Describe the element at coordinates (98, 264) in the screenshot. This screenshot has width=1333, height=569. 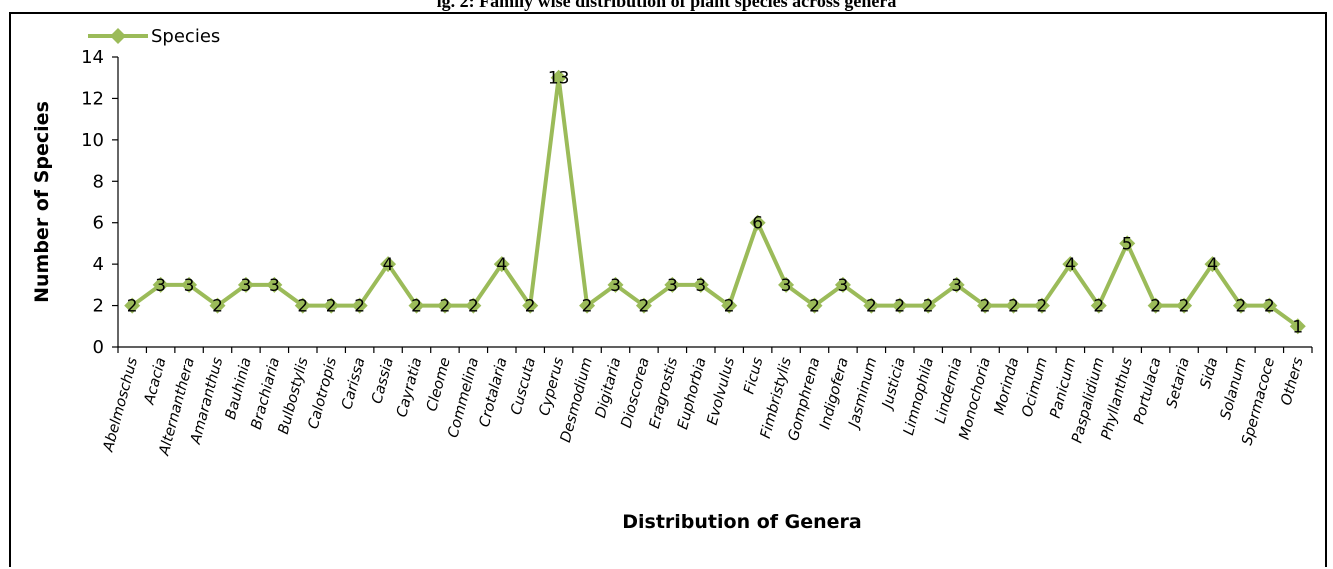
I see `y-tick-label: 4` at that location.